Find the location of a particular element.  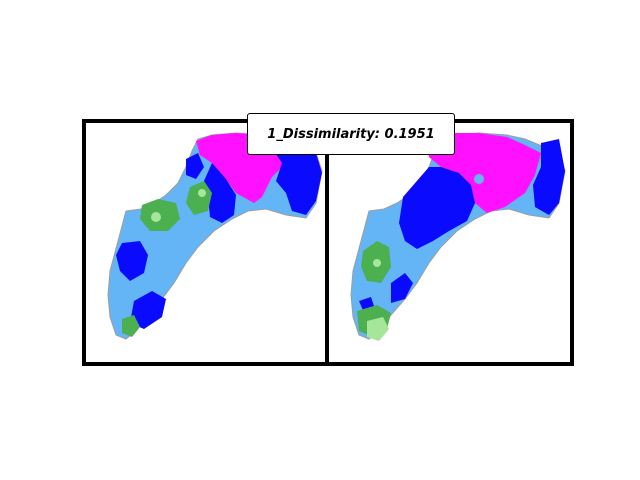

title-box: 1_Dissimilarity: 0.1951 is located at coordinates (351, 134).